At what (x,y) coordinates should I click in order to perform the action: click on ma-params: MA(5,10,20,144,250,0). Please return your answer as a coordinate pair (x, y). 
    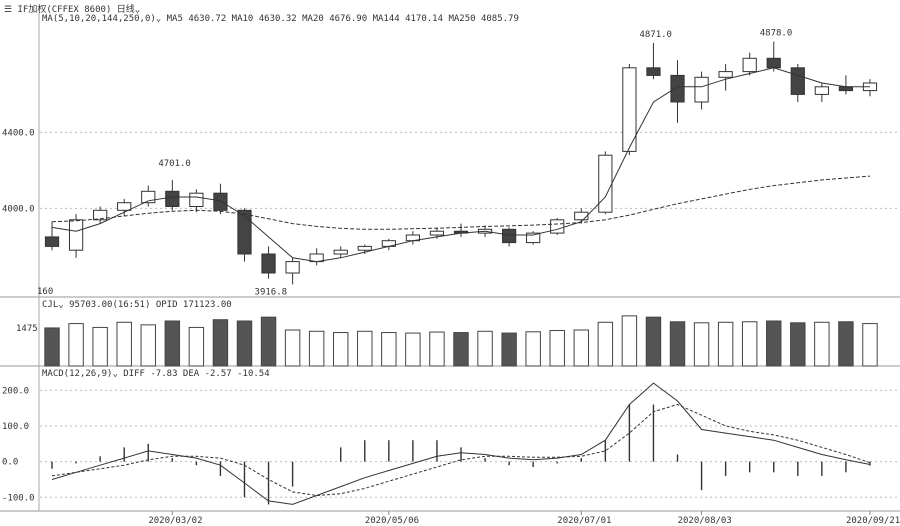
    Looking at the image, I should click on (99, 19).